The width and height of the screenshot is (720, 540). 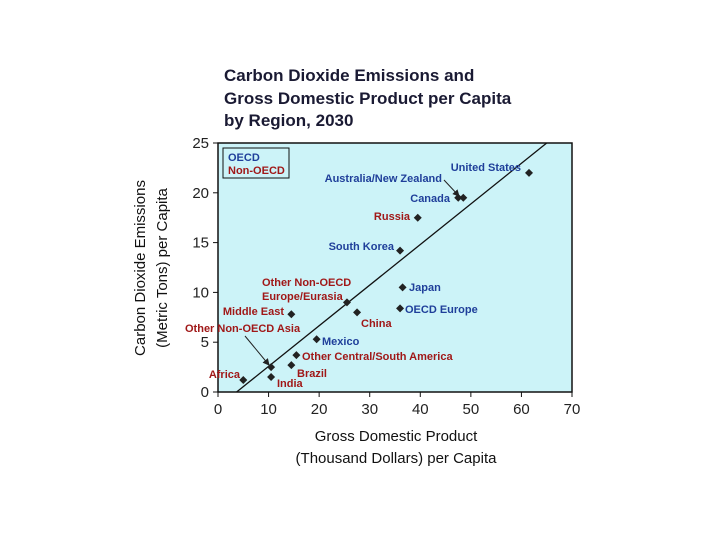 I want to click on legend-box, so click(x=256, y=163).